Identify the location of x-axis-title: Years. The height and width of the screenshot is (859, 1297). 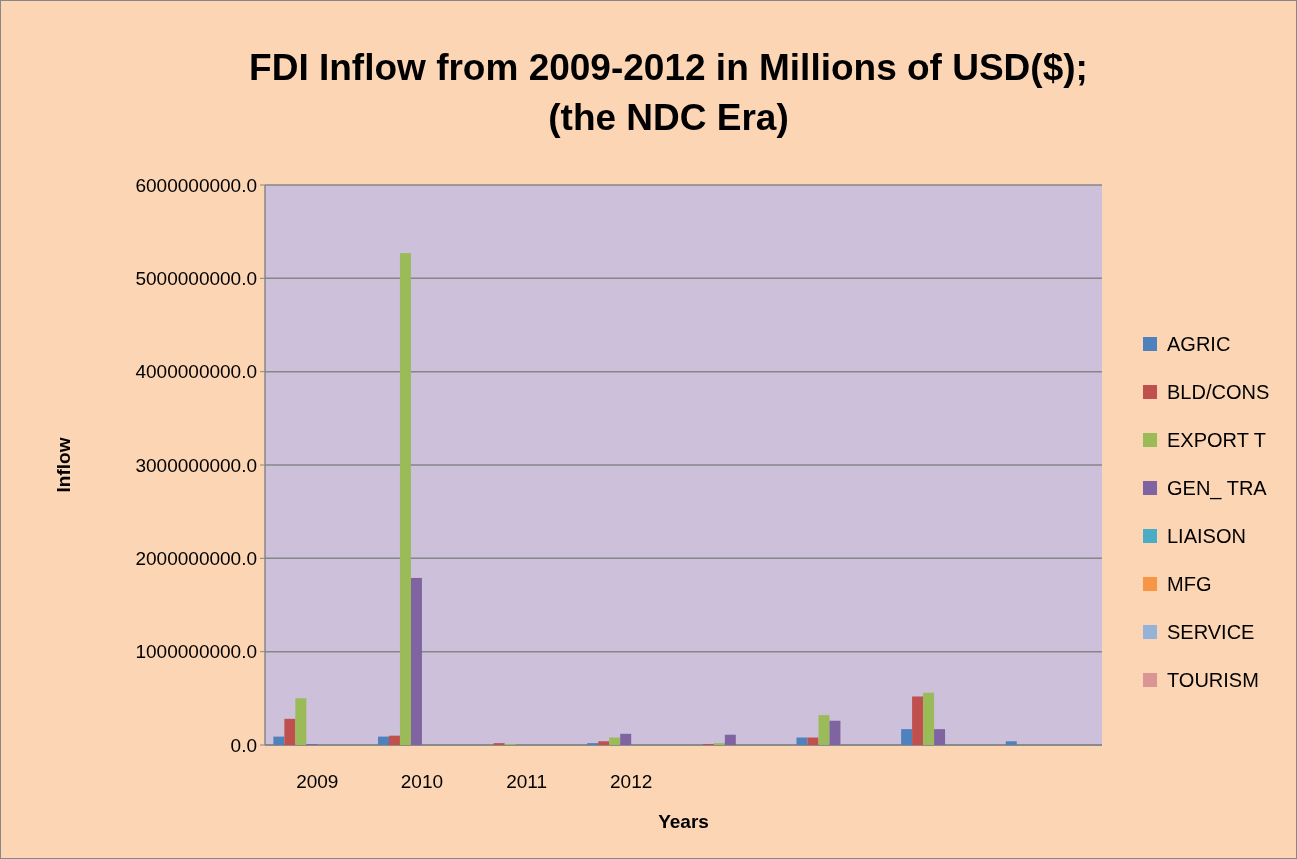
(683, 821).